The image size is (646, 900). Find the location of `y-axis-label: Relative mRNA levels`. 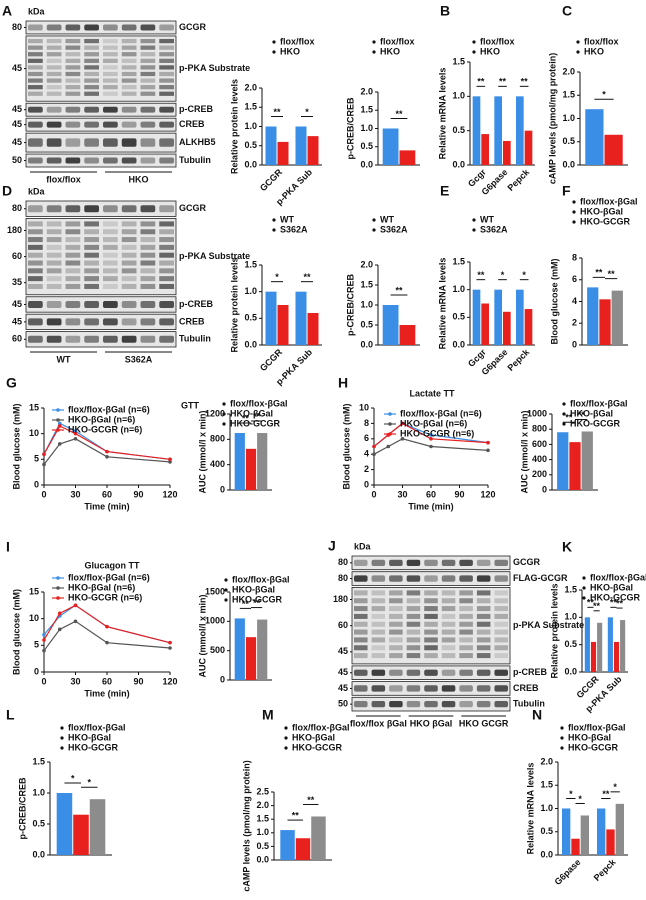

y-axis-label: Relative mRNA levels is located at coordinates (530, 809).